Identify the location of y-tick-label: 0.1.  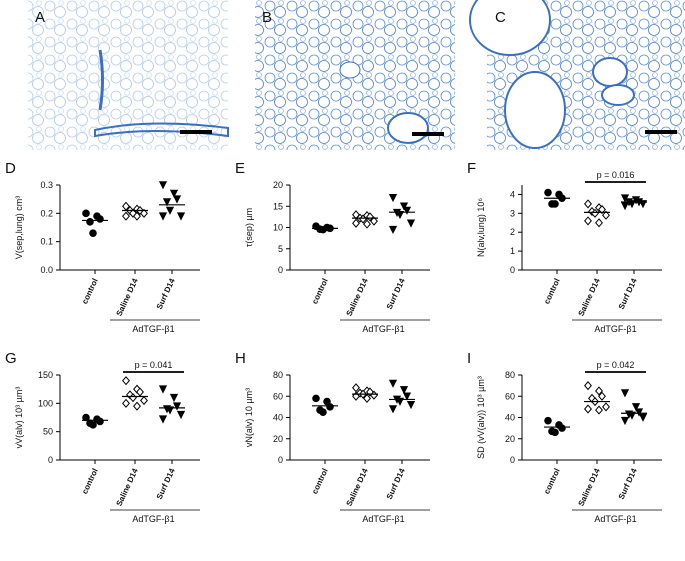
(46, 242).